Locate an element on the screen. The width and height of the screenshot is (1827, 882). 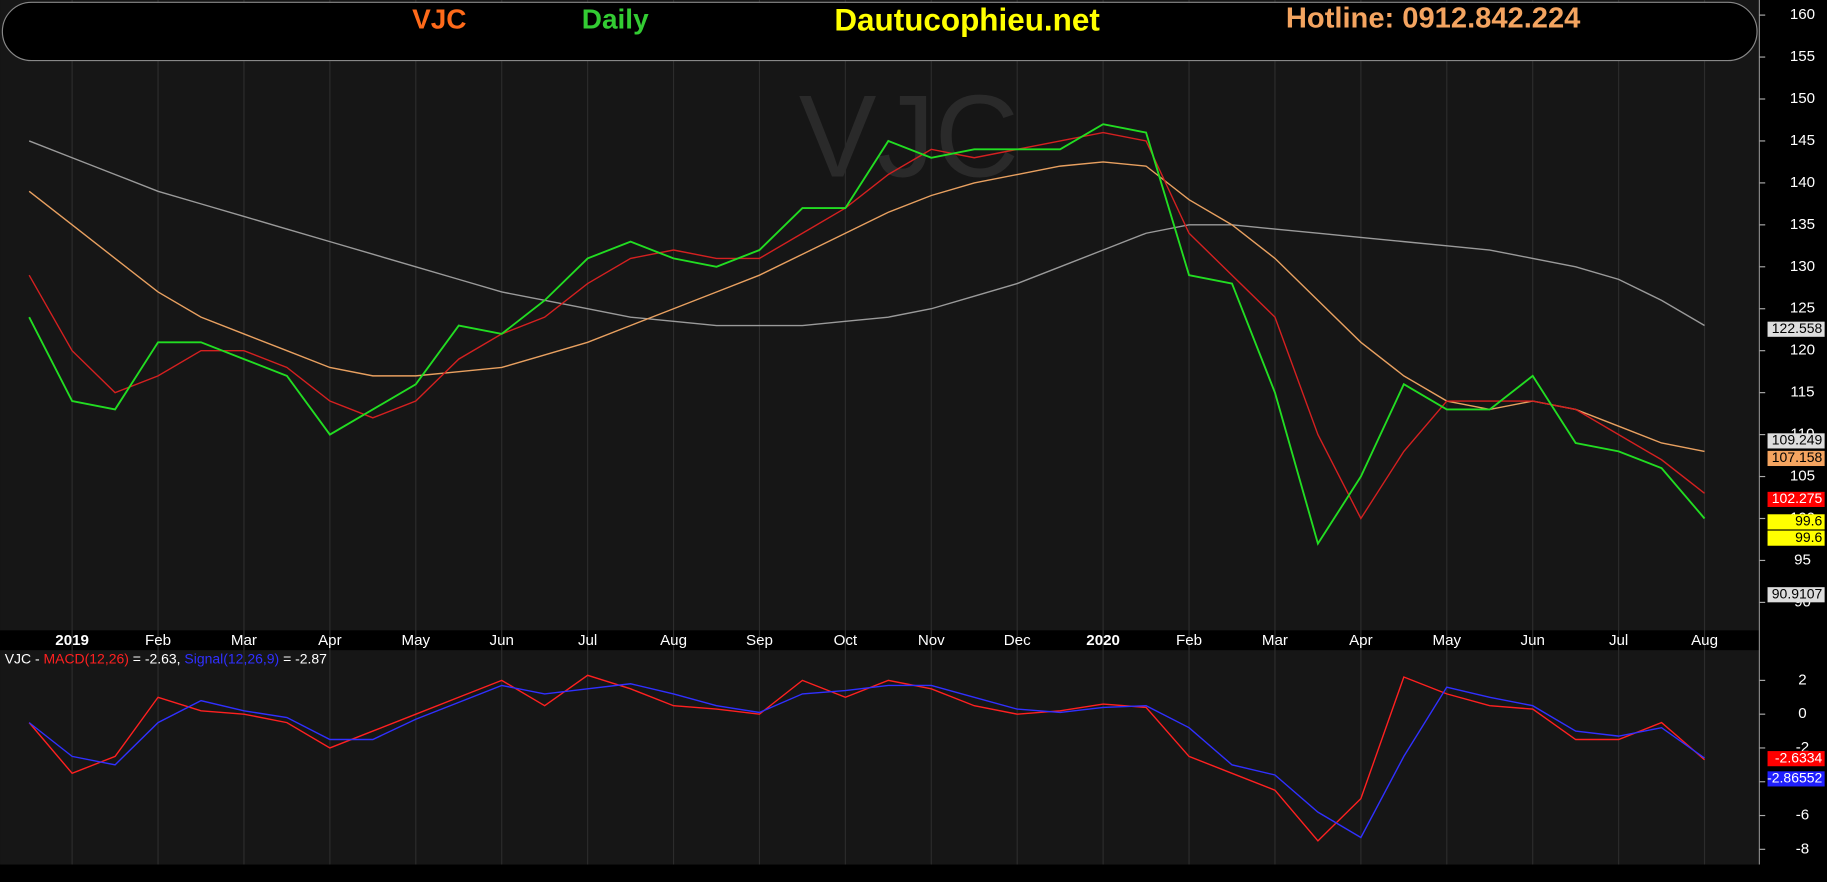
y-tick-label: 130 is located at coordinates (1802, 266).